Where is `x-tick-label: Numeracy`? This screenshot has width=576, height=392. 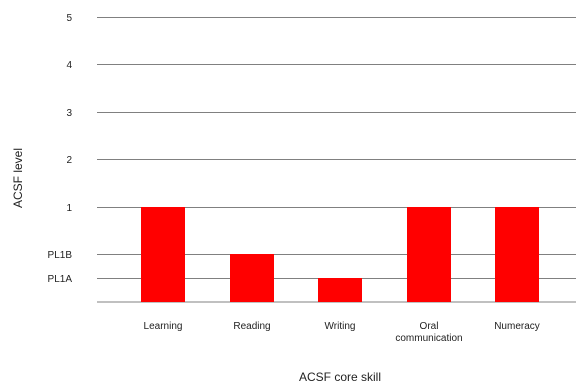
x-tick-label: Numeracy is located at coordinates (517, 326).